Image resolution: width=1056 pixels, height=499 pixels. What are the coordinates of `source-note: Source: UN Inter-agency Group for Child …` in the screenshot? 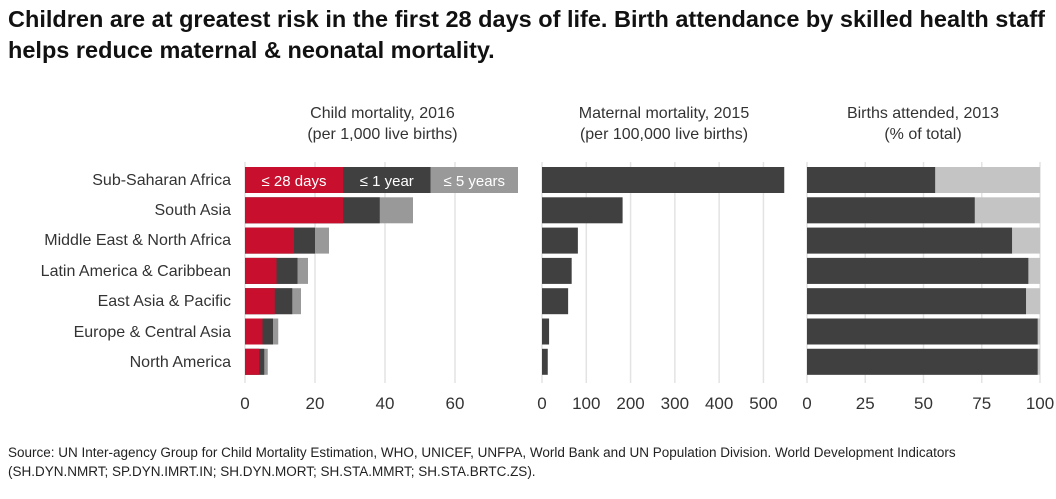 It's located at (482, 462).